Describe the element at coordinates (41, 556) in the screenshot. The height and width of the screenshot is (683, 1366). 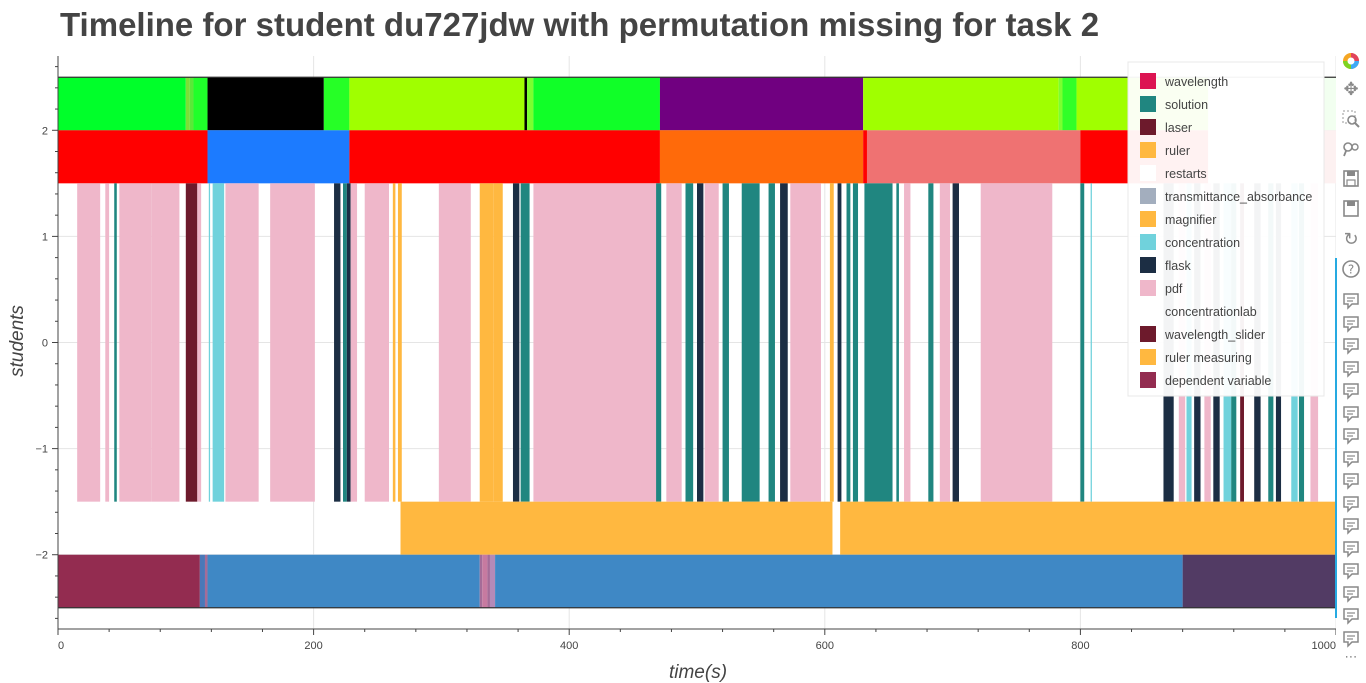
I see `y-tick-label: −2` at that location.